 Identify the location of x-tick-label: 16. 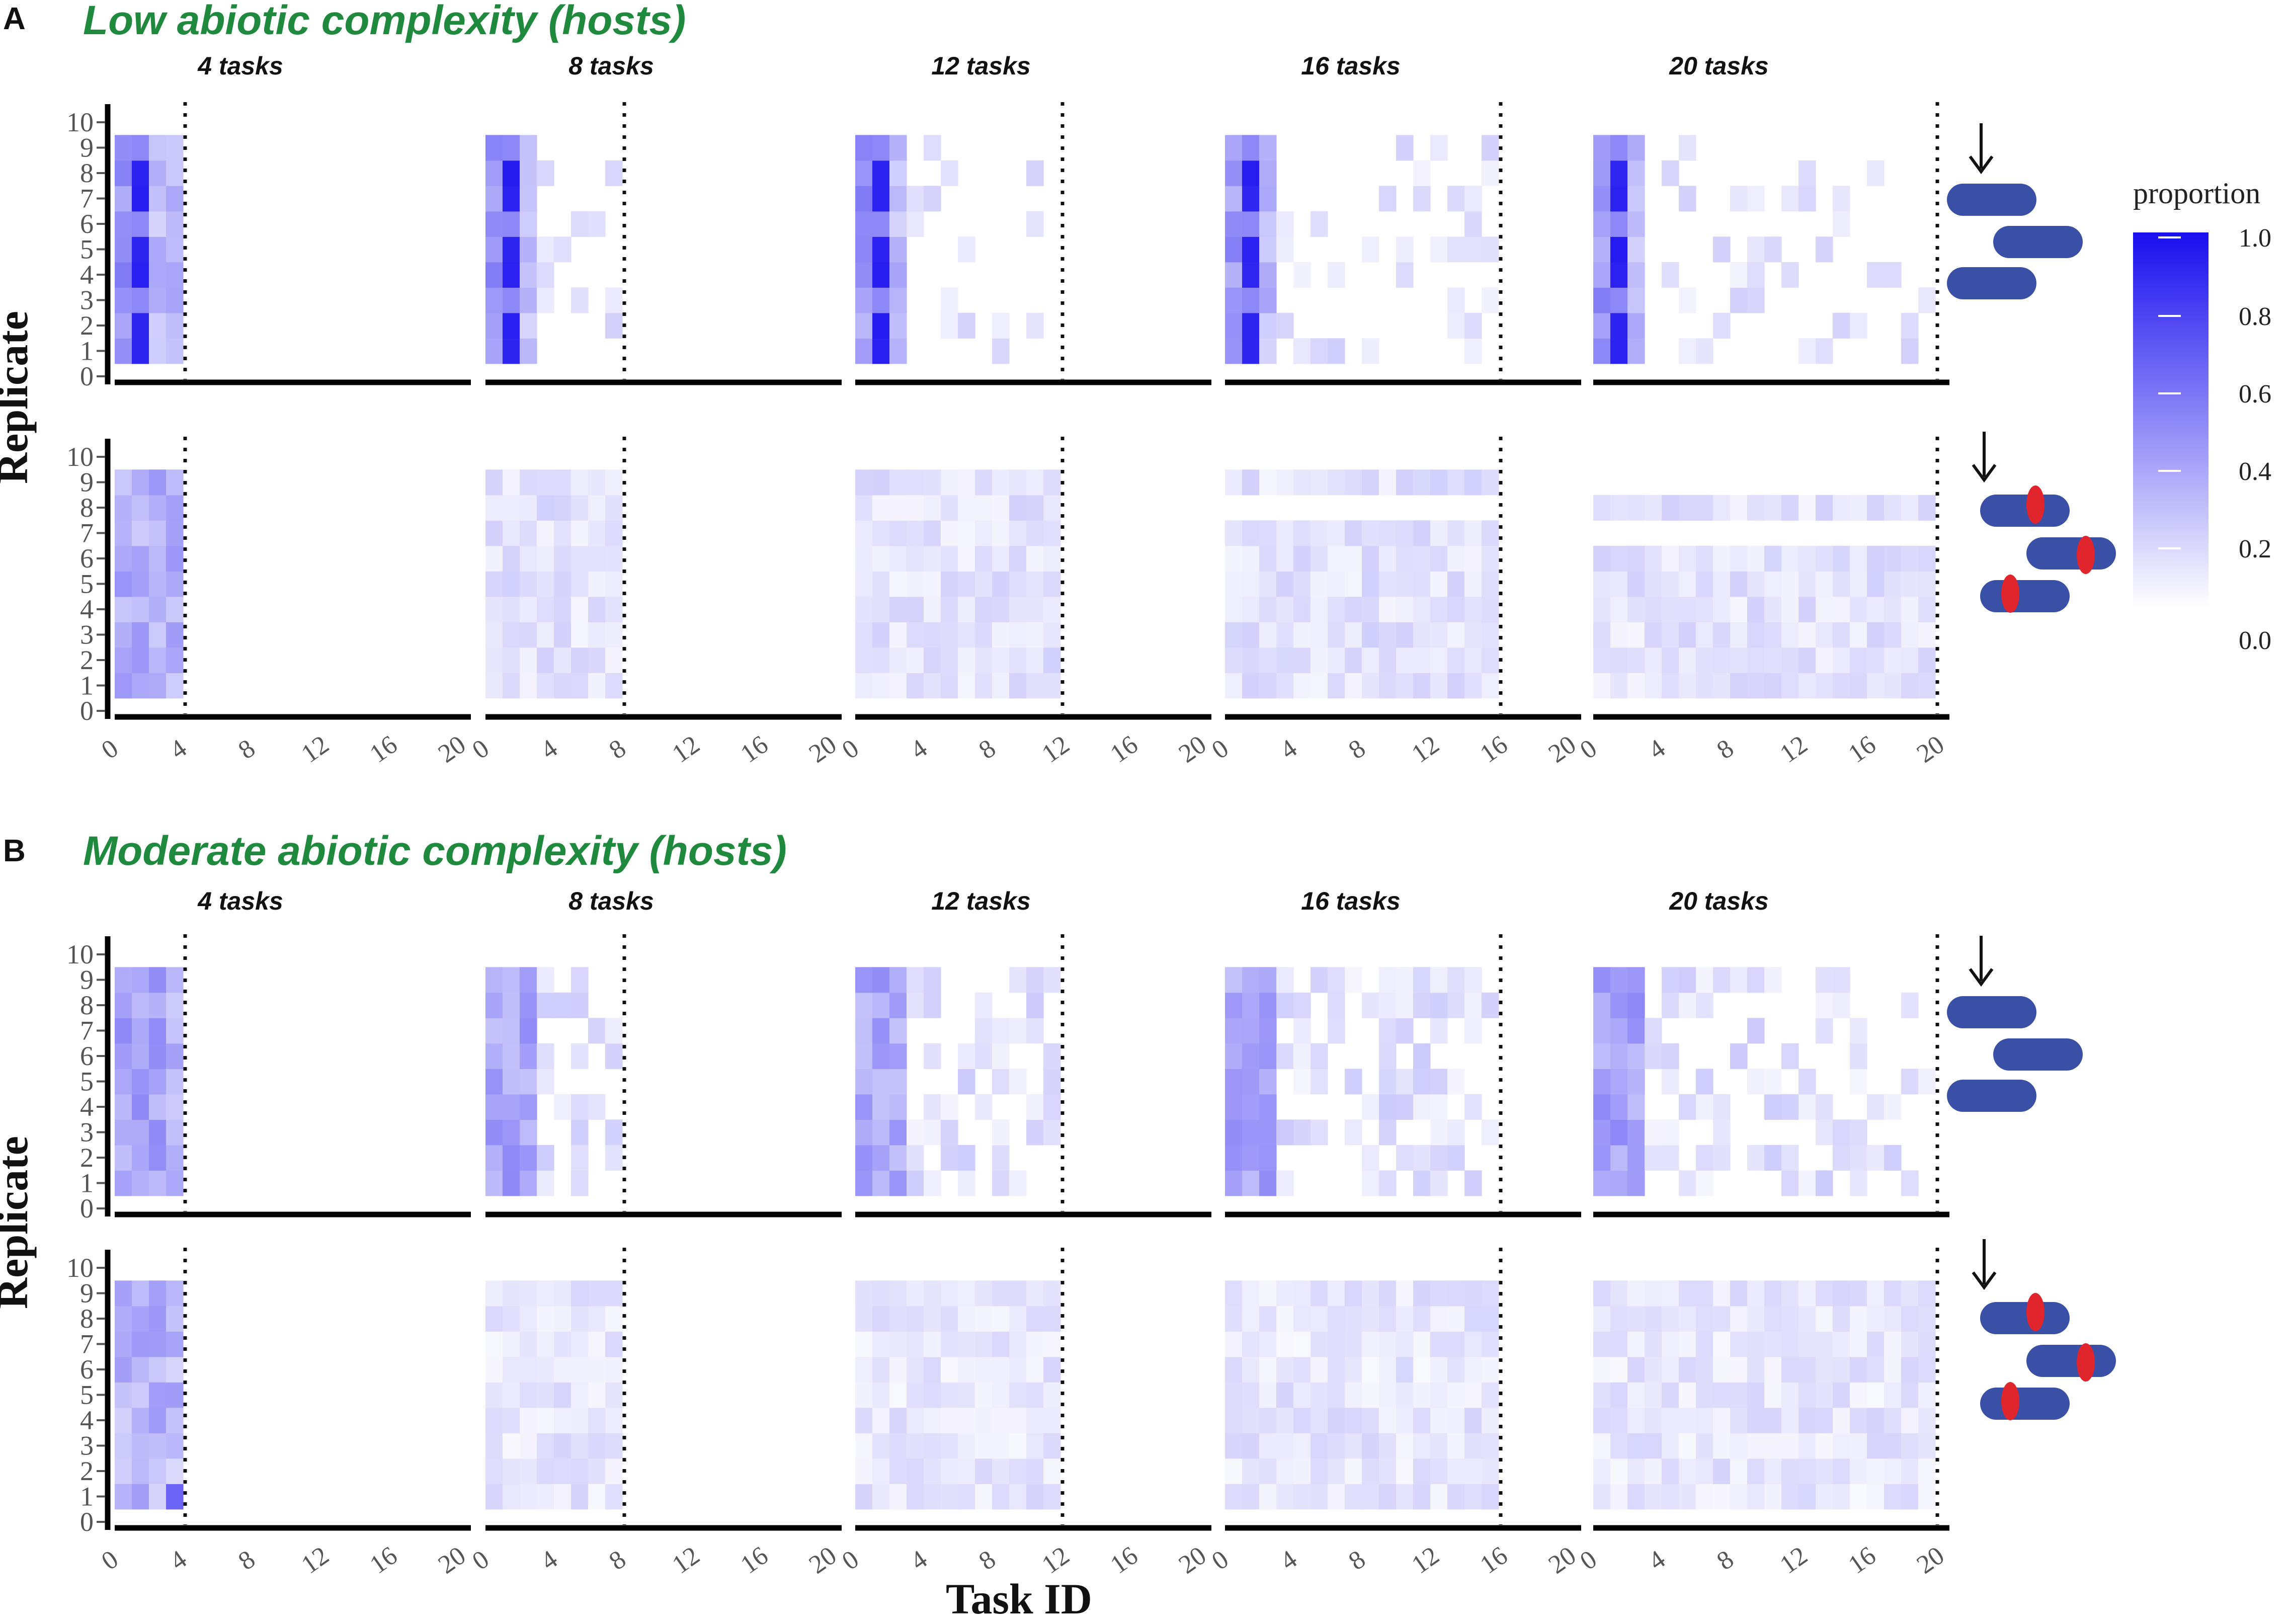
(383, 749).